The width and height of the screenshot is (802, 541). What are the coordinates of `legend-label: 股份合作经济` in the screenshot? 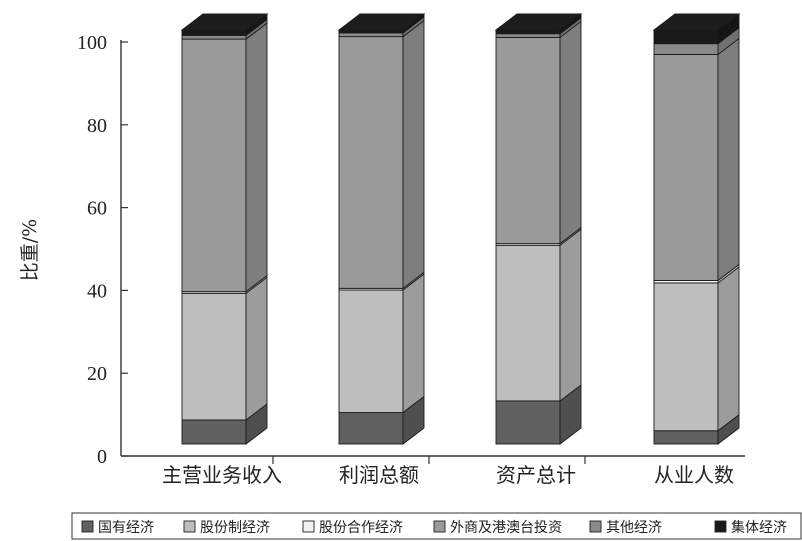 It's located at (361, 528).